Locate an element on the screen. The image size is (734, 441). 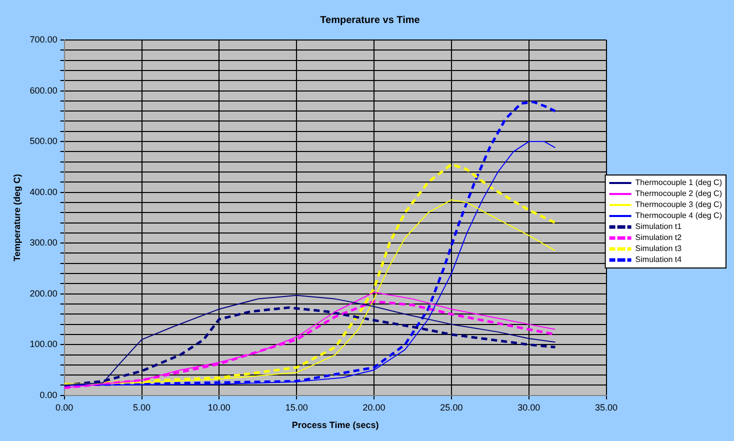
y-tick-label: 700.00 is located at coordinates (44, 39).